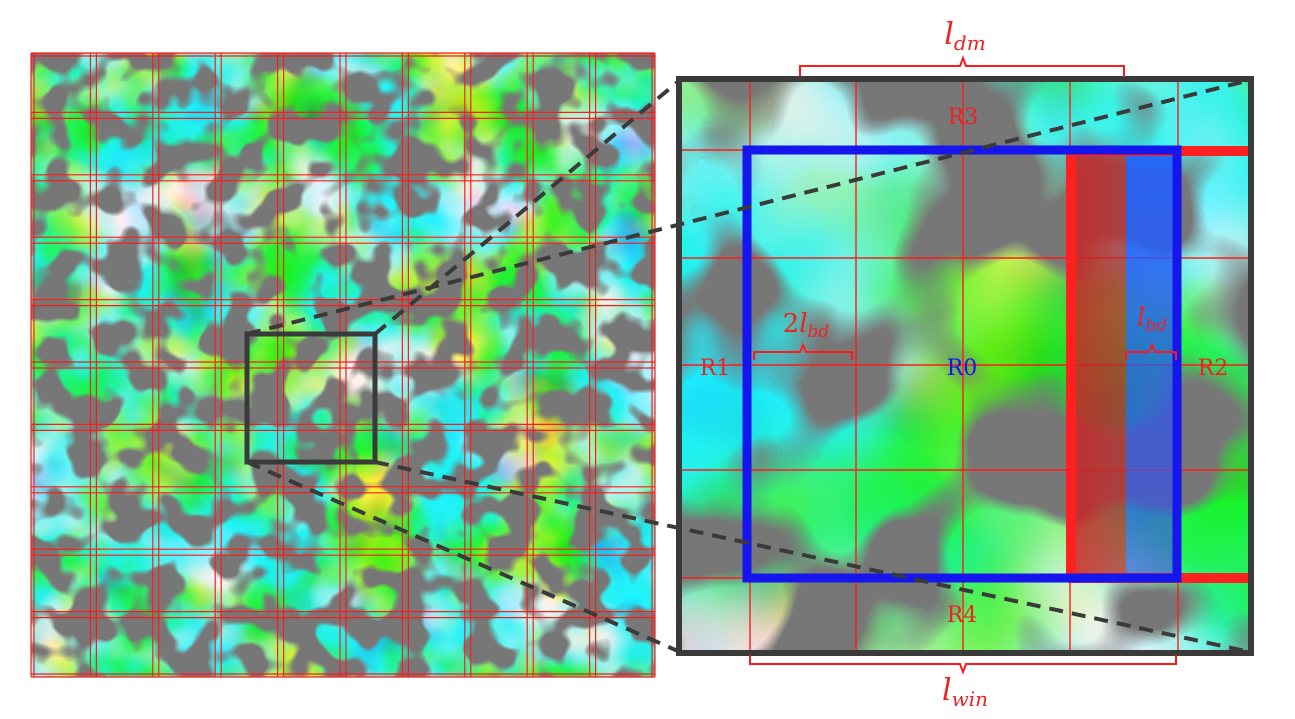 This screenshot has width=1295, height=719. Describe the element at coordinates (965, 692) in the screenshot. I see `label-l-win: lwin` at that location.